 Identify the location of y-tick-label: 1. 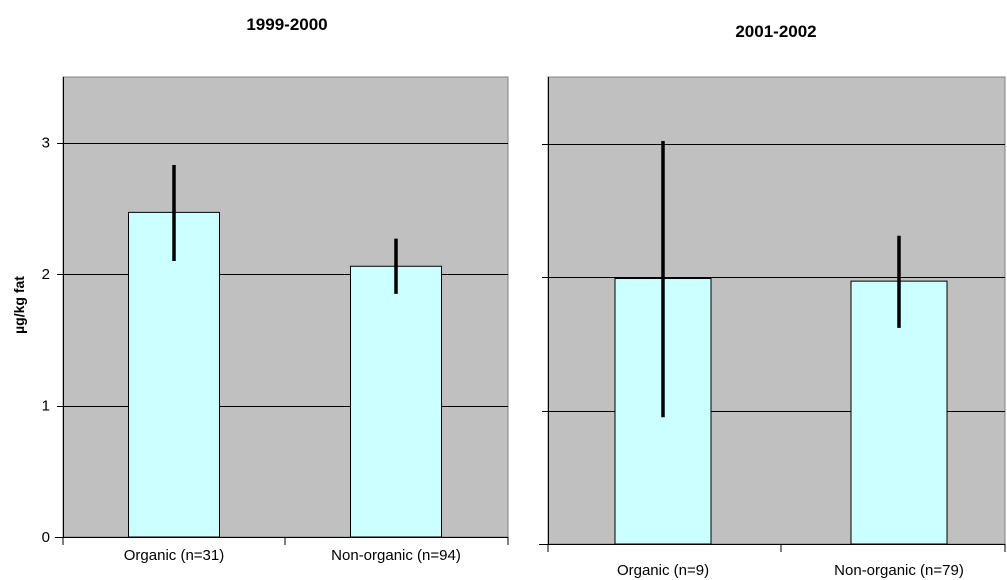
(46, 406).